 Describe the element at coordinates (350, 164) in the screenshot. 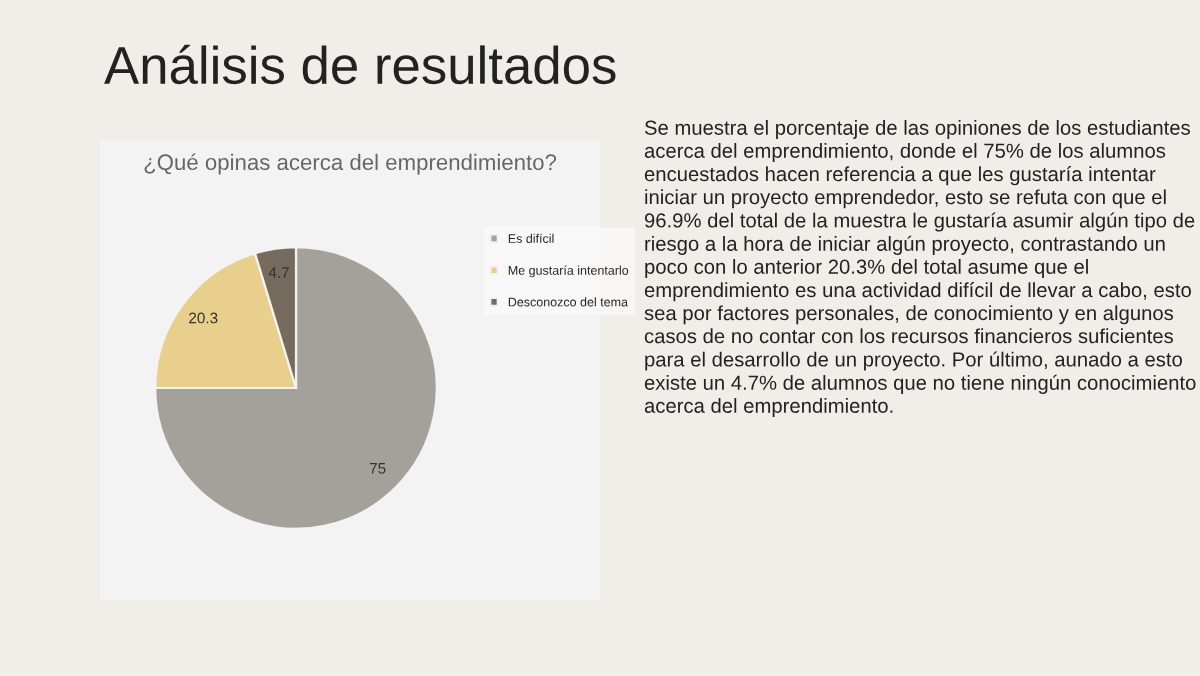

I see `chart-title: ¿Qué opinas acerca del emprendimiento?` at that location.